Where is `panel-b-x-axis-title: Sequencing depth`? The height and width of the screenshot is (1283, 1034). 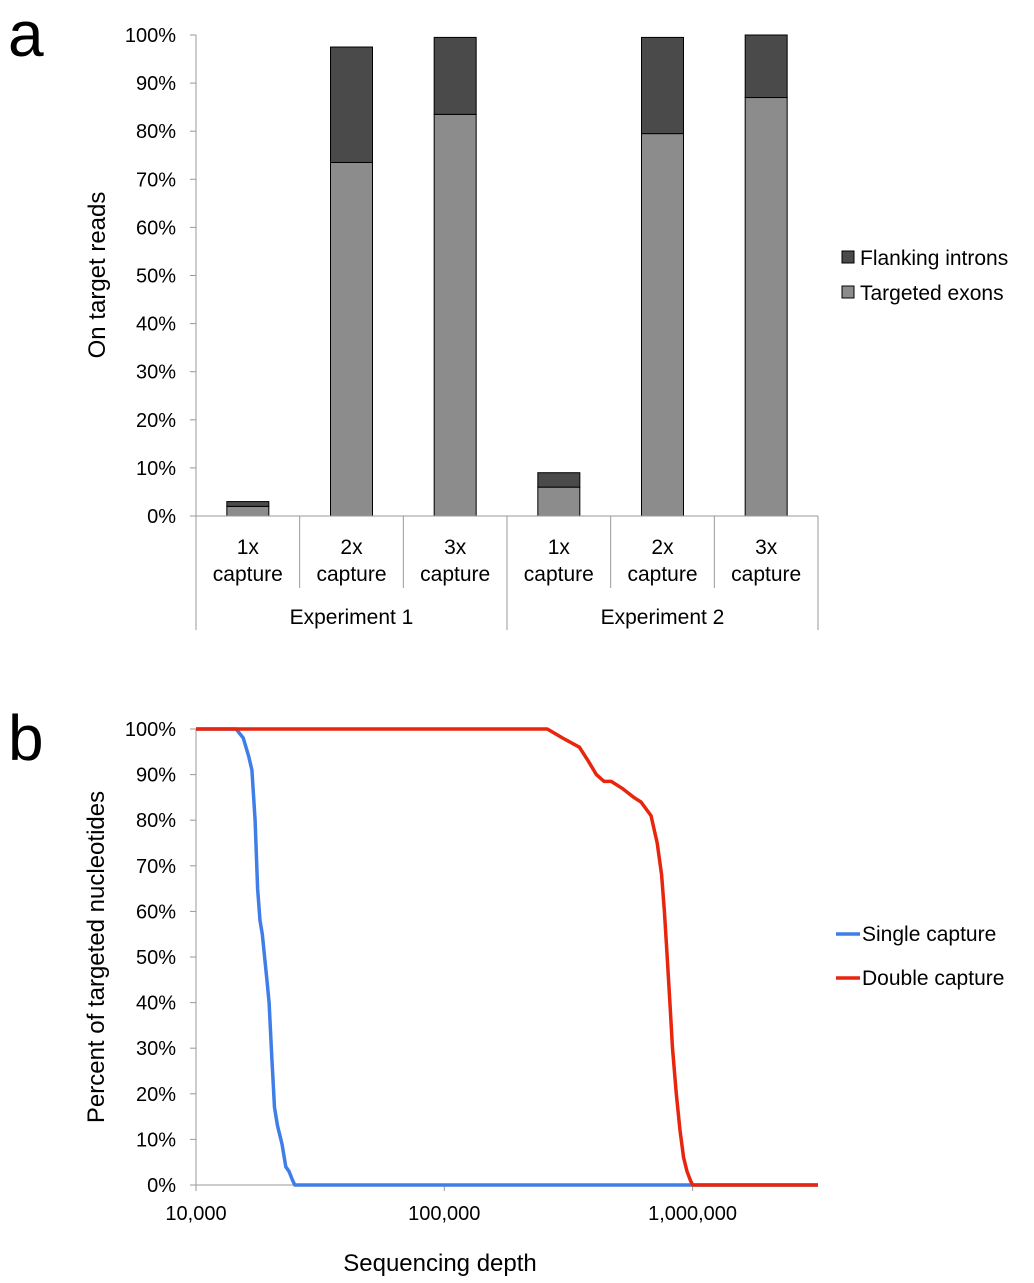 panel-b-x-axis-title: Sequencing depth is located at coordinates (440, 1263).